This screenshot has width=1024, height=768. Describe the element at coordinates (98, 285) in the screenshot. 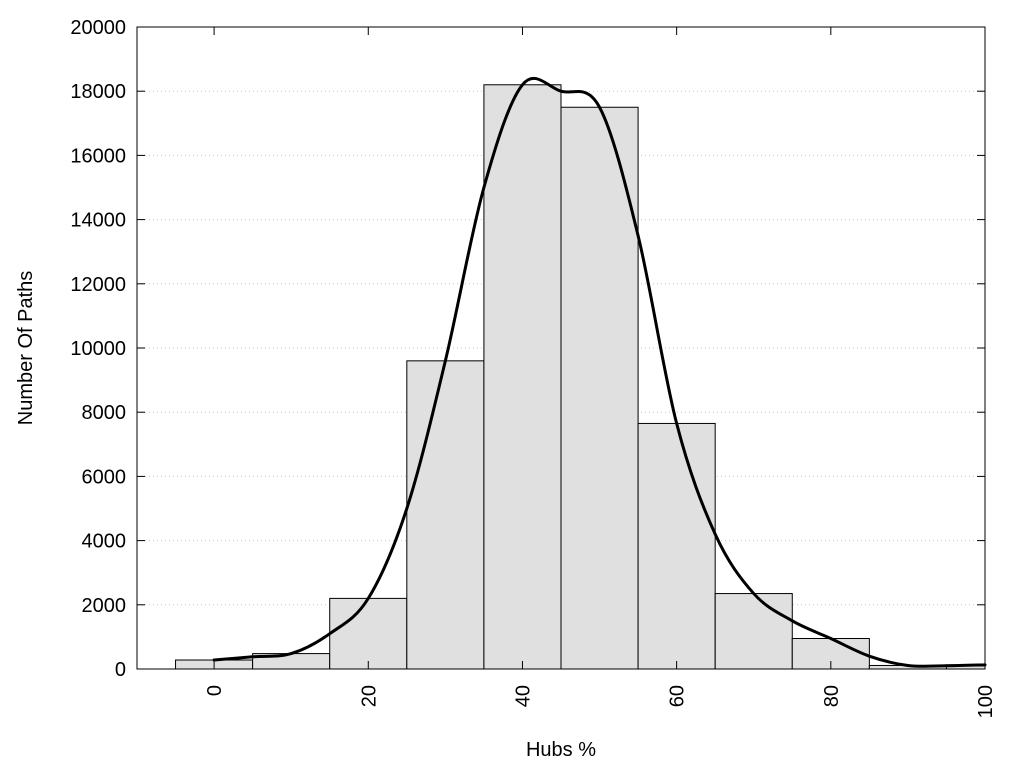

I see `y-tick-label: 12000` at that location.